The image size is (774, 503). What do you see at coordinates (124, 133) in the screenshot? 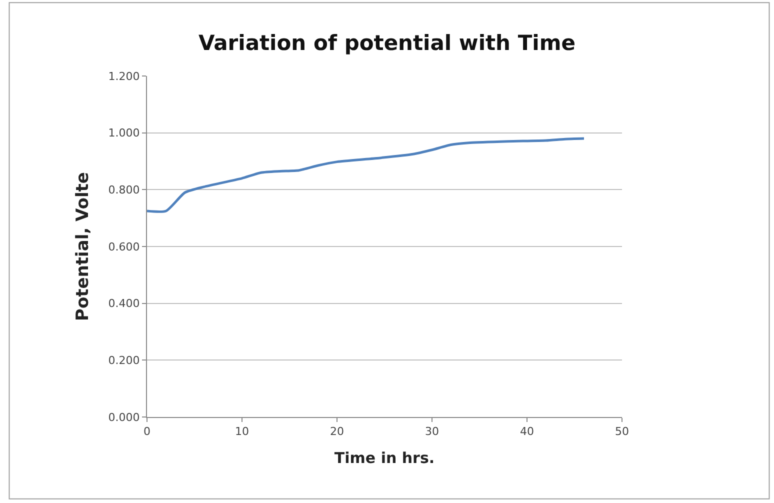
I see `y-tick-label: 1.000` at bounding box center [124, 133].